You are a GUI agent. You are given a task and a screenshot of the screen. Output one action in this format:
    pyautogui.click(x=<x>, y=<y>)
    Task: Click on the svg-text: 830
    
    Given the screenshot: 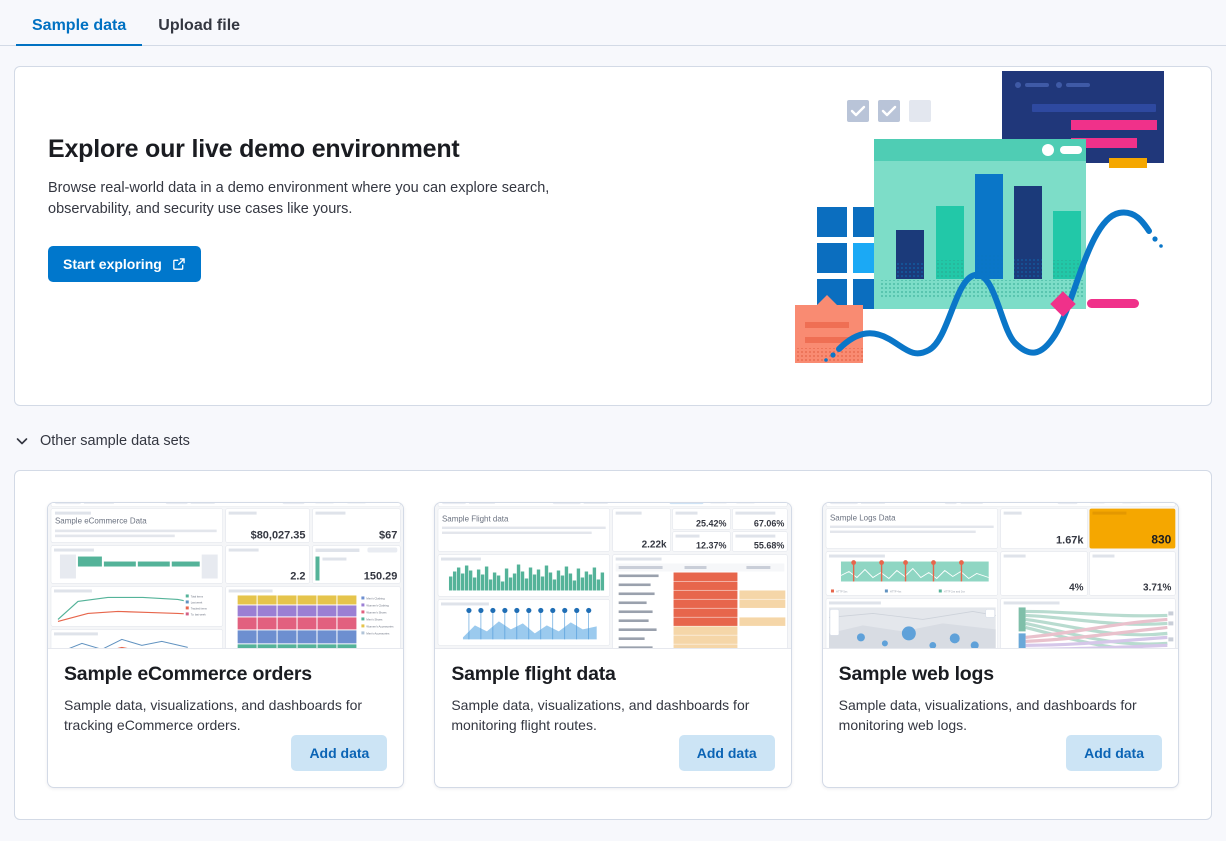 What is the action you would take?
    pyautogui.click(x=1161, y=540)
    